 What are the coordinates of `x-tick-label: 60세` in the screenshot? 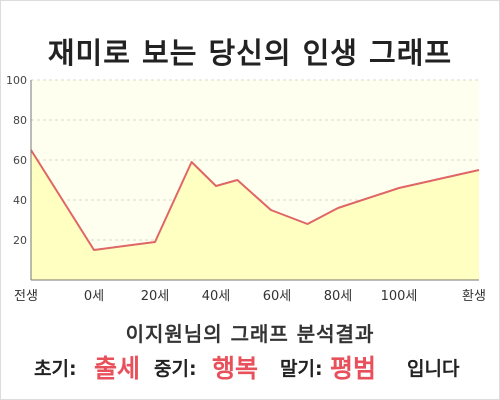 It's located at (277, 296).